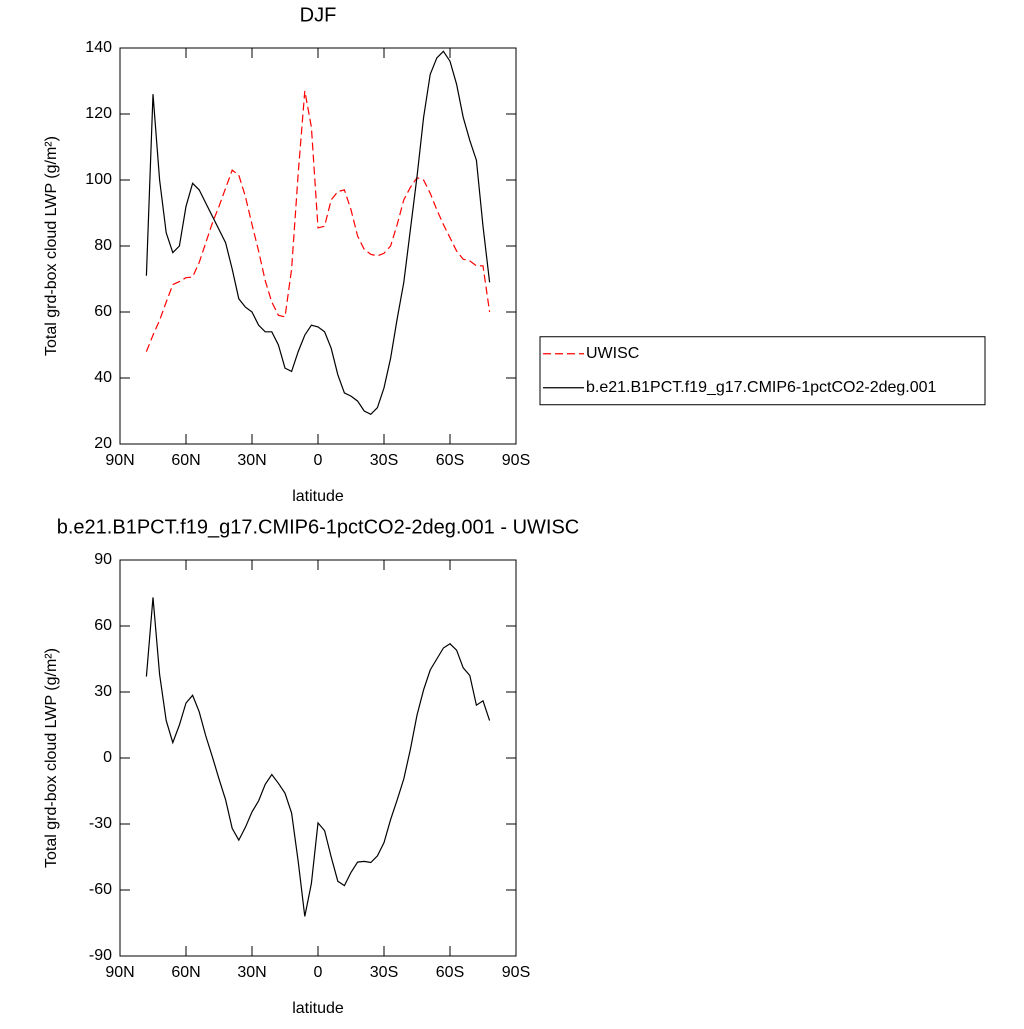 Image resolution: width=1024 pixels, height=1029 pixels. What do you see at coordinates (103, 245) in the screenshot?
I see `y-tick-label: 80` at bounding box center [103, 245].